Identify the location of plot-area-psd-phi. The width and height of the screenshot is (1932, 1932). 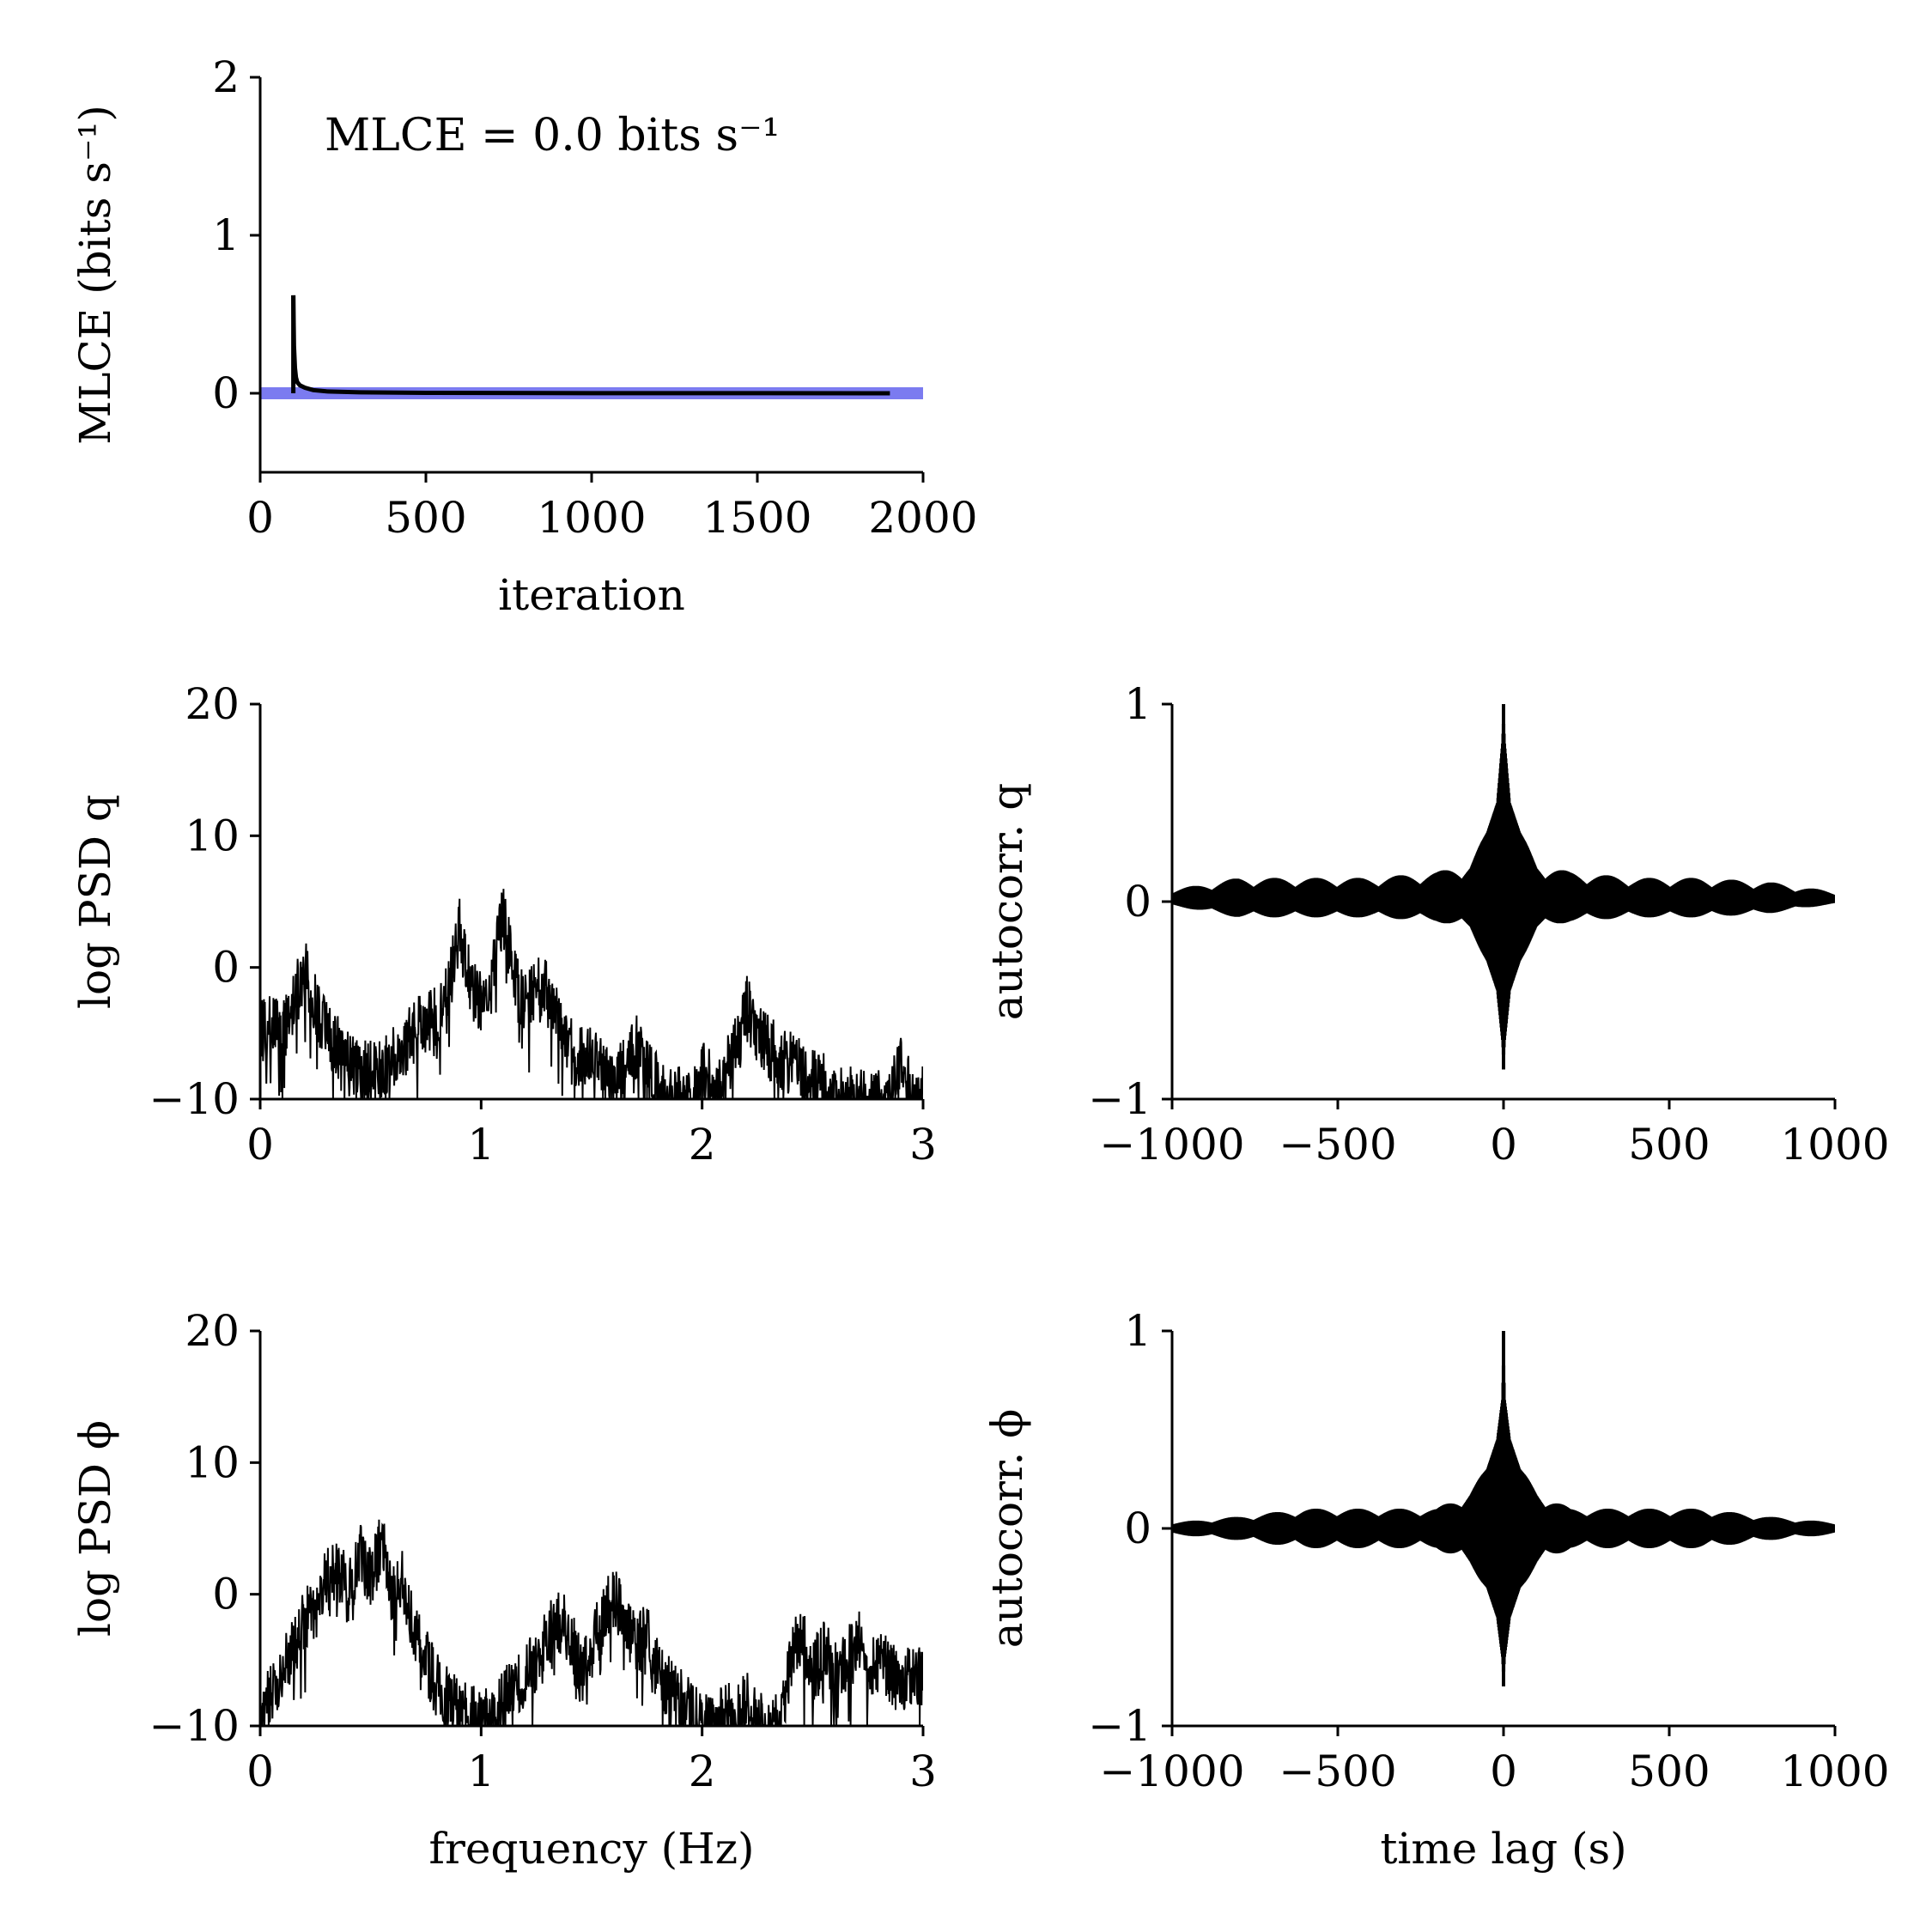
(591, 1623).